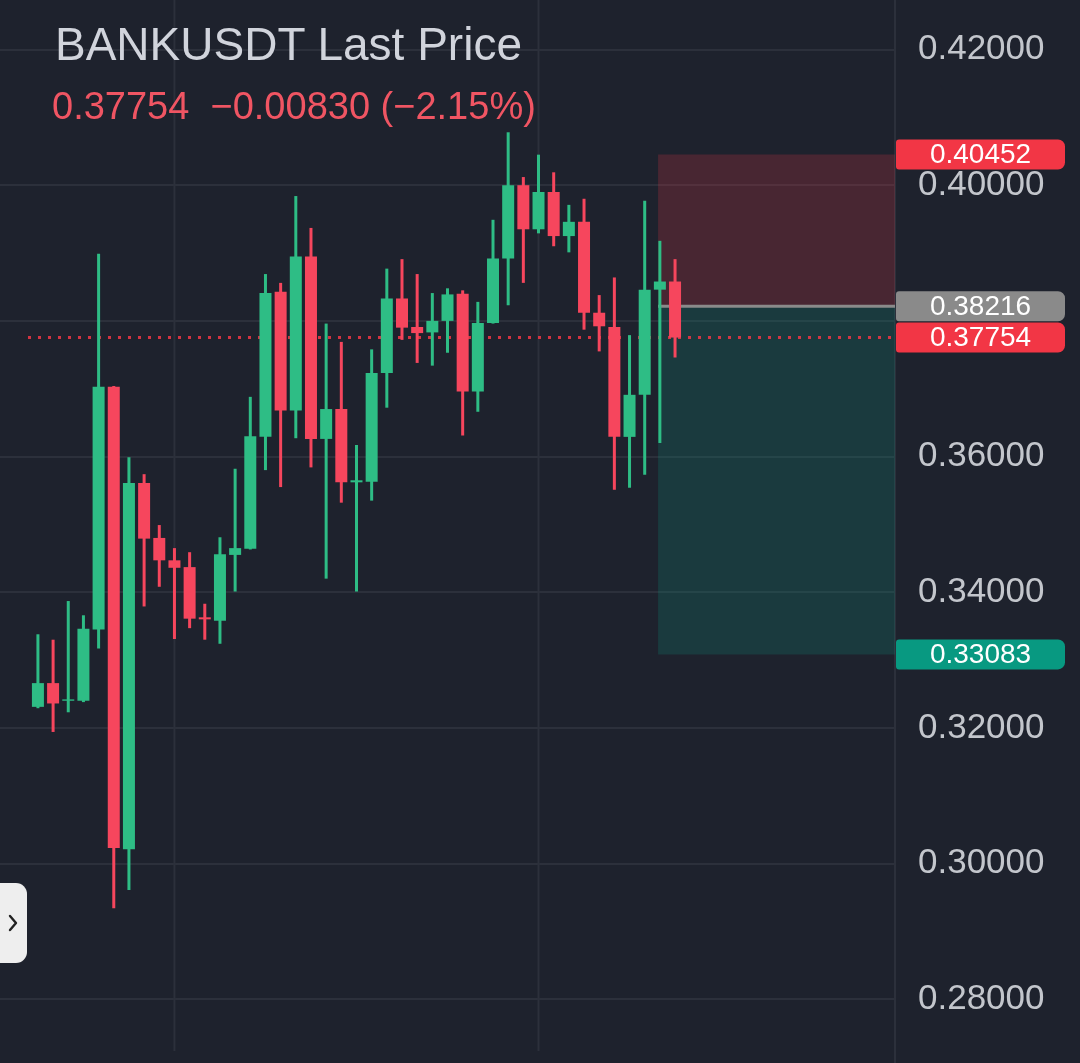 Image resolution: width=1080 pixels, height=1063 pixels. Describe the element at coordinates (980, 654) in the screenshot. I see `band-label: 0.33083` at that location.